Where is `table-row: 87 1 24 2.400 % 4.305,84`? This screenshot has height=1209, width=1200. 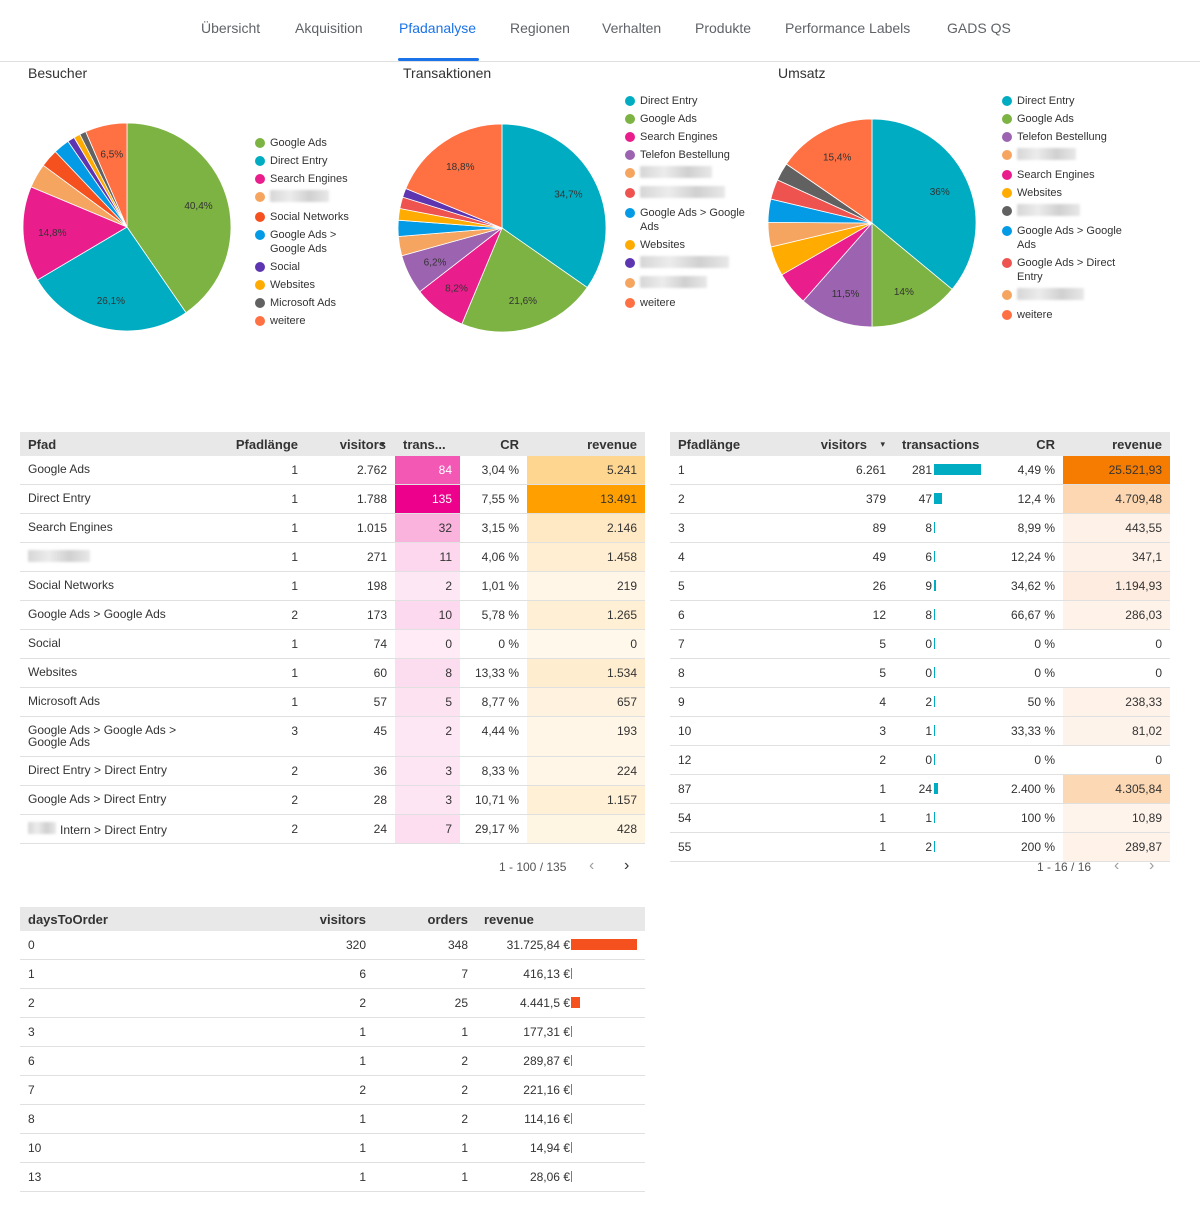
table-row: 87 1 24 2.400 % 4.305,84 is located at coordinates (920, 789).